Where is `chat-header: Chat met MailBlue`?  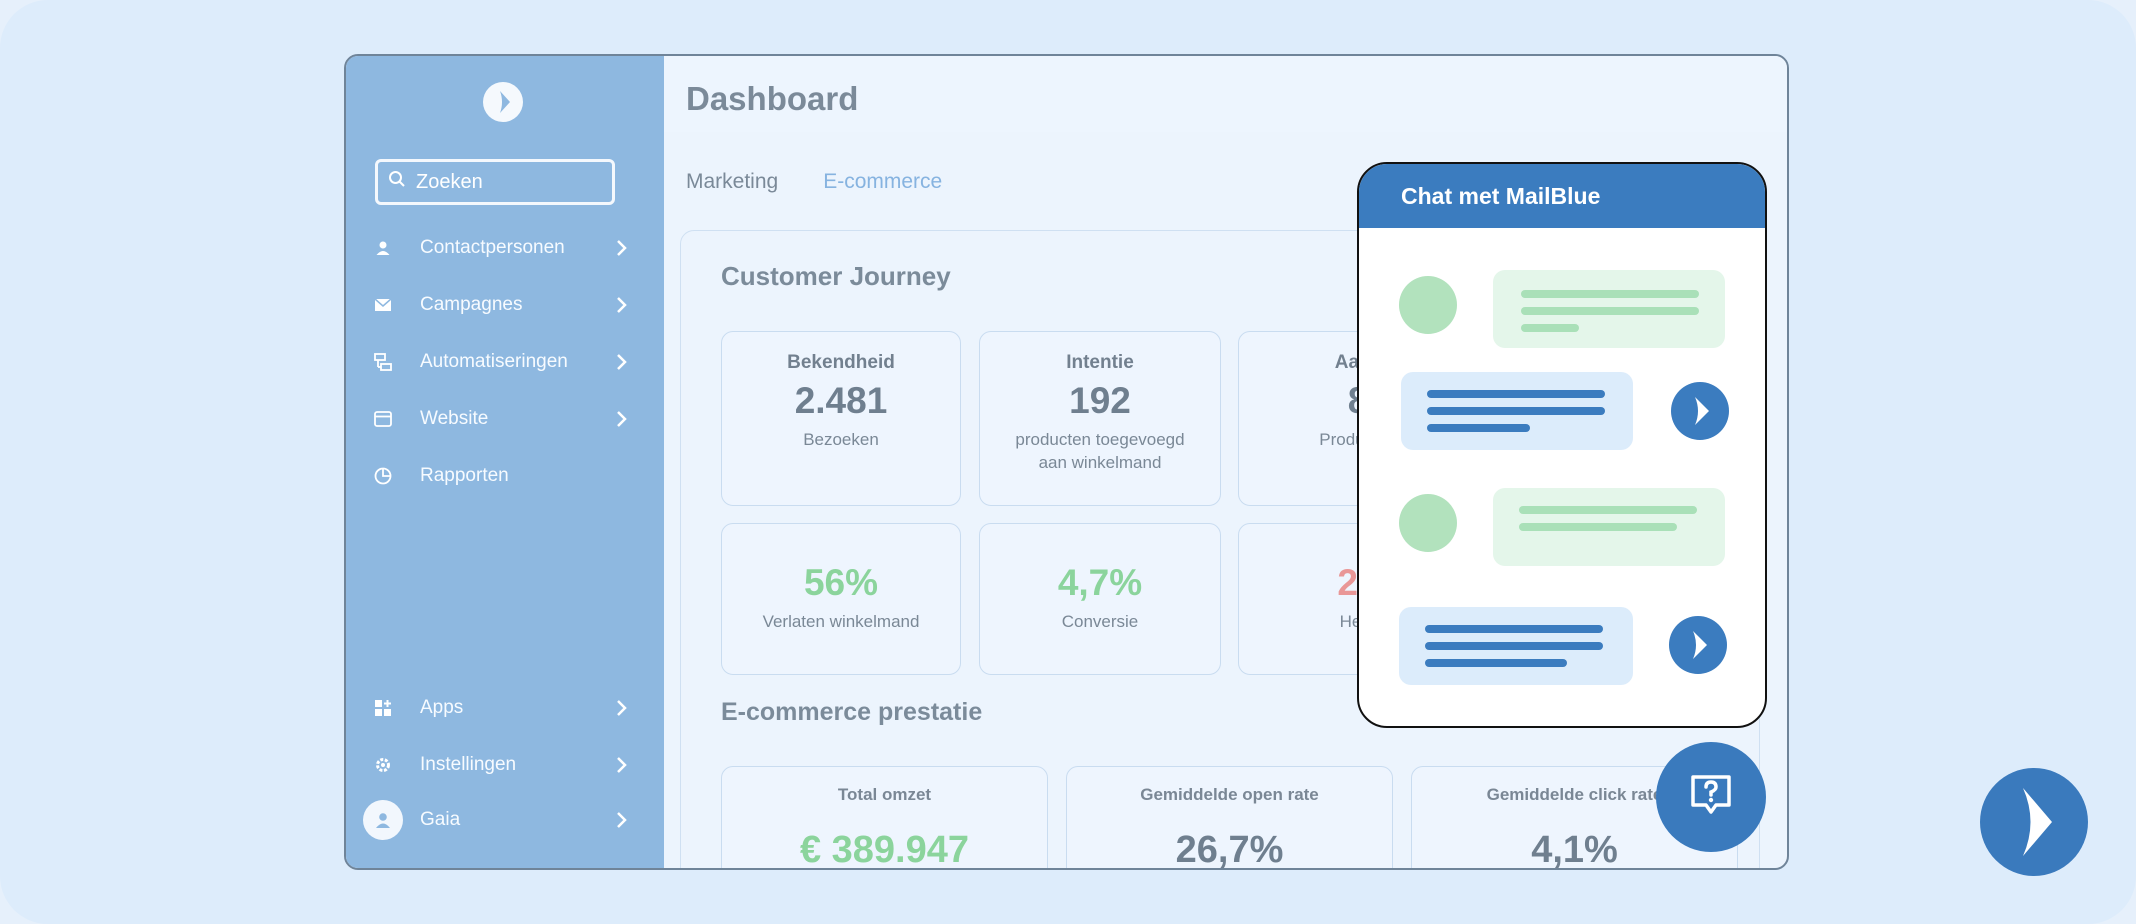
chat-header: Chat met MailBlue is located at coordinates (1562, 196).